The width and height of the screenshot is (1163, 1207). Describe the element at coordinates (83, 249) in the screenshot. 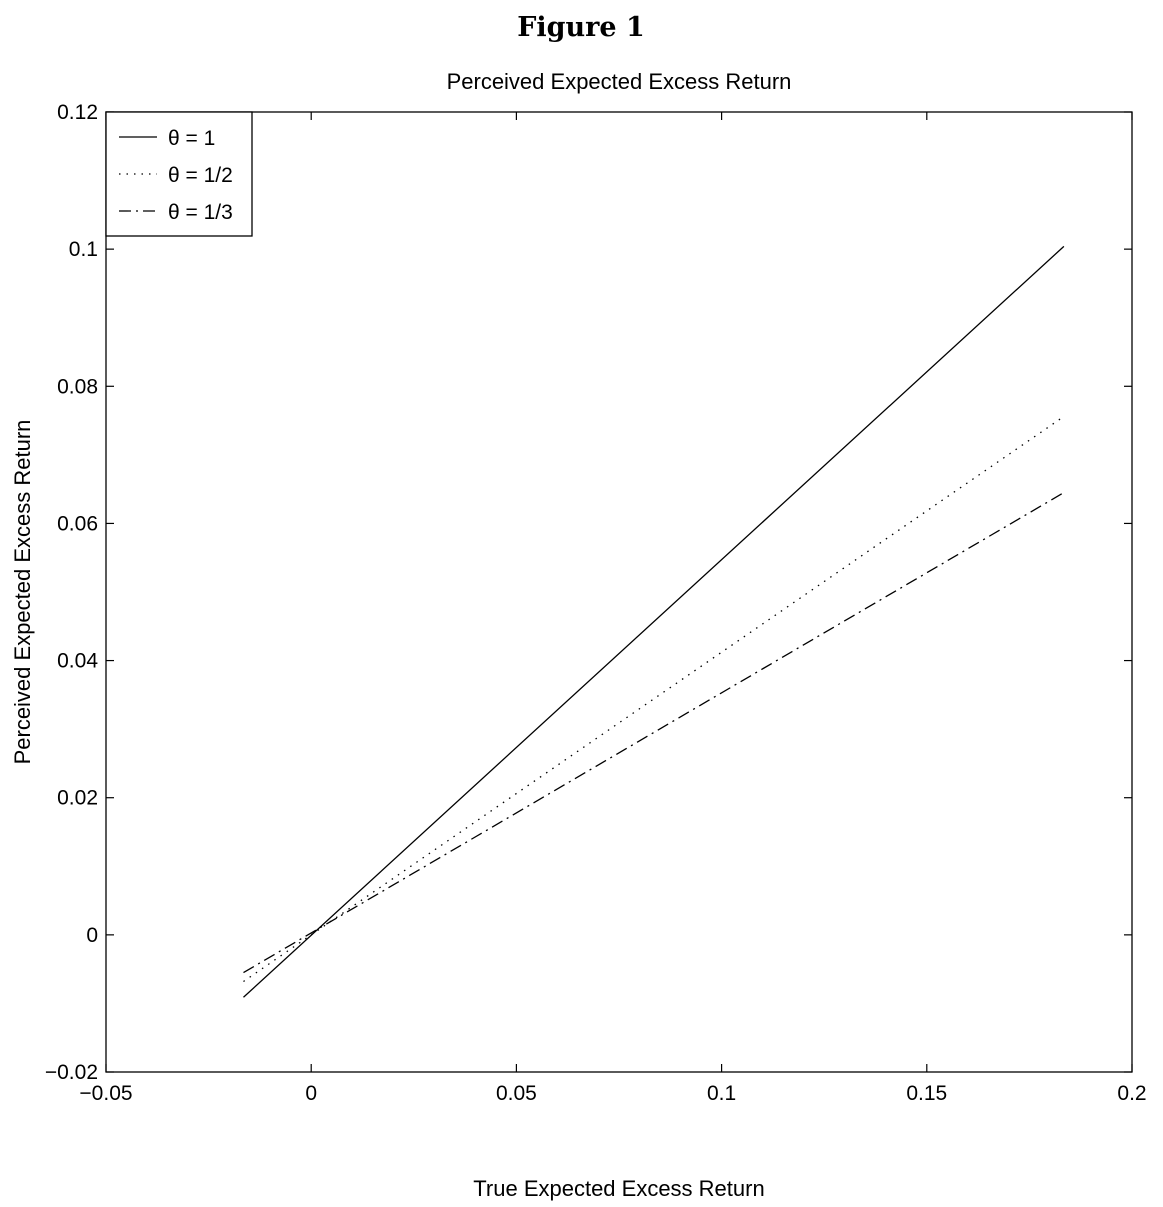

I see `y-tick-label: 0.1` at that location.